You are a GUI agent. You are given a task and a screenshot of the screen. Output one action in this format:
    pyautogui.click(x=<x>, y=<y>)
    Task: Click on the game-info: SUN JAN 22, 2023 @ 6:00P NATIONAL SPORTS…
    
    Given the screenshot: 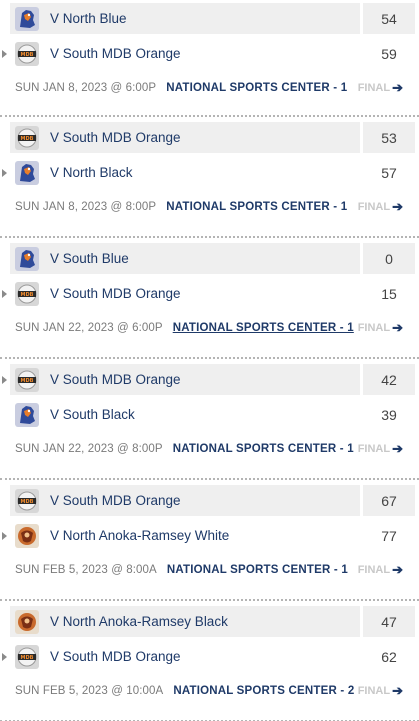 What is the action you would take?
    pyautogui.click(x=215, y=328)
    